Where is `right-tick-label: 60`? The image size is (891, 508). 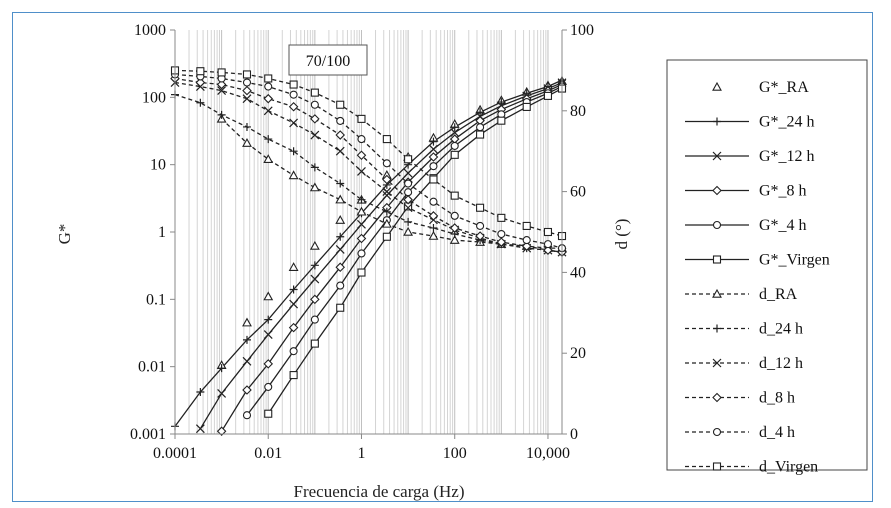
right-tick-label: 60 is located at coordinates (578, 192).